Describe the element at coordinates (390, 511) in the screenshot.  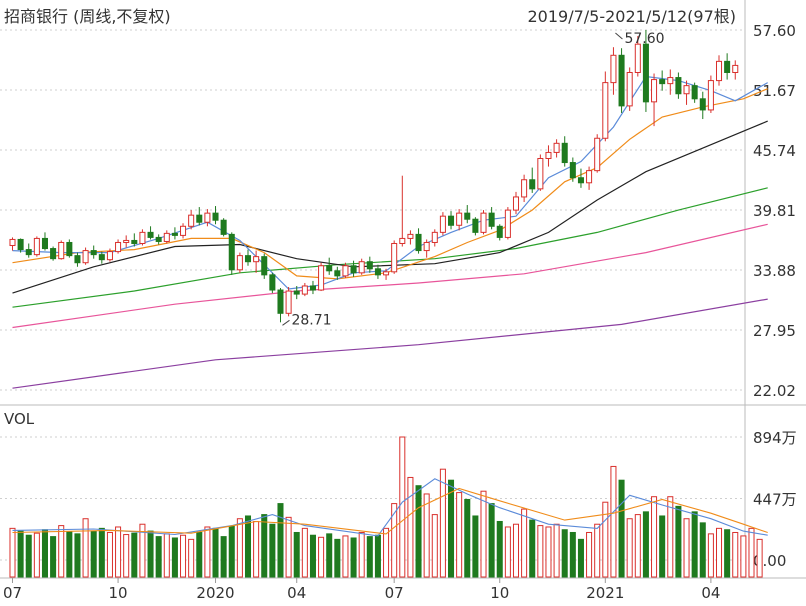
I see `volume-ma10-line` at that location.